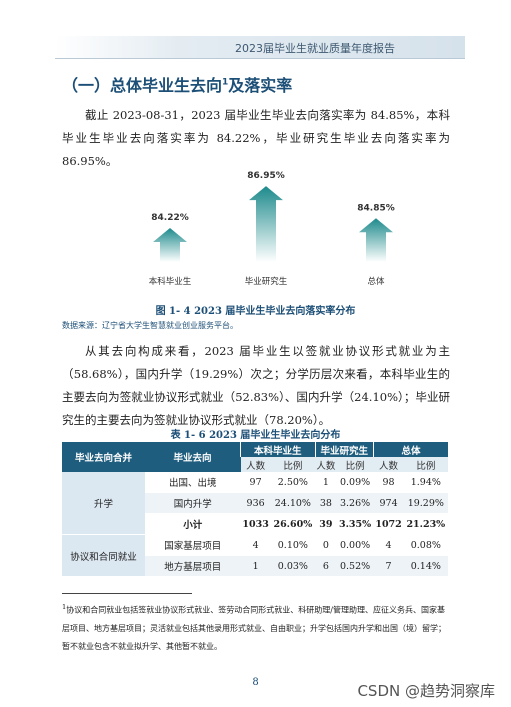 Image resolution: width=511 pixels, height=707 pixels. Describe the element at coordinates (388, 503) in the screenshot. I see `table-cell: 974` at that location.